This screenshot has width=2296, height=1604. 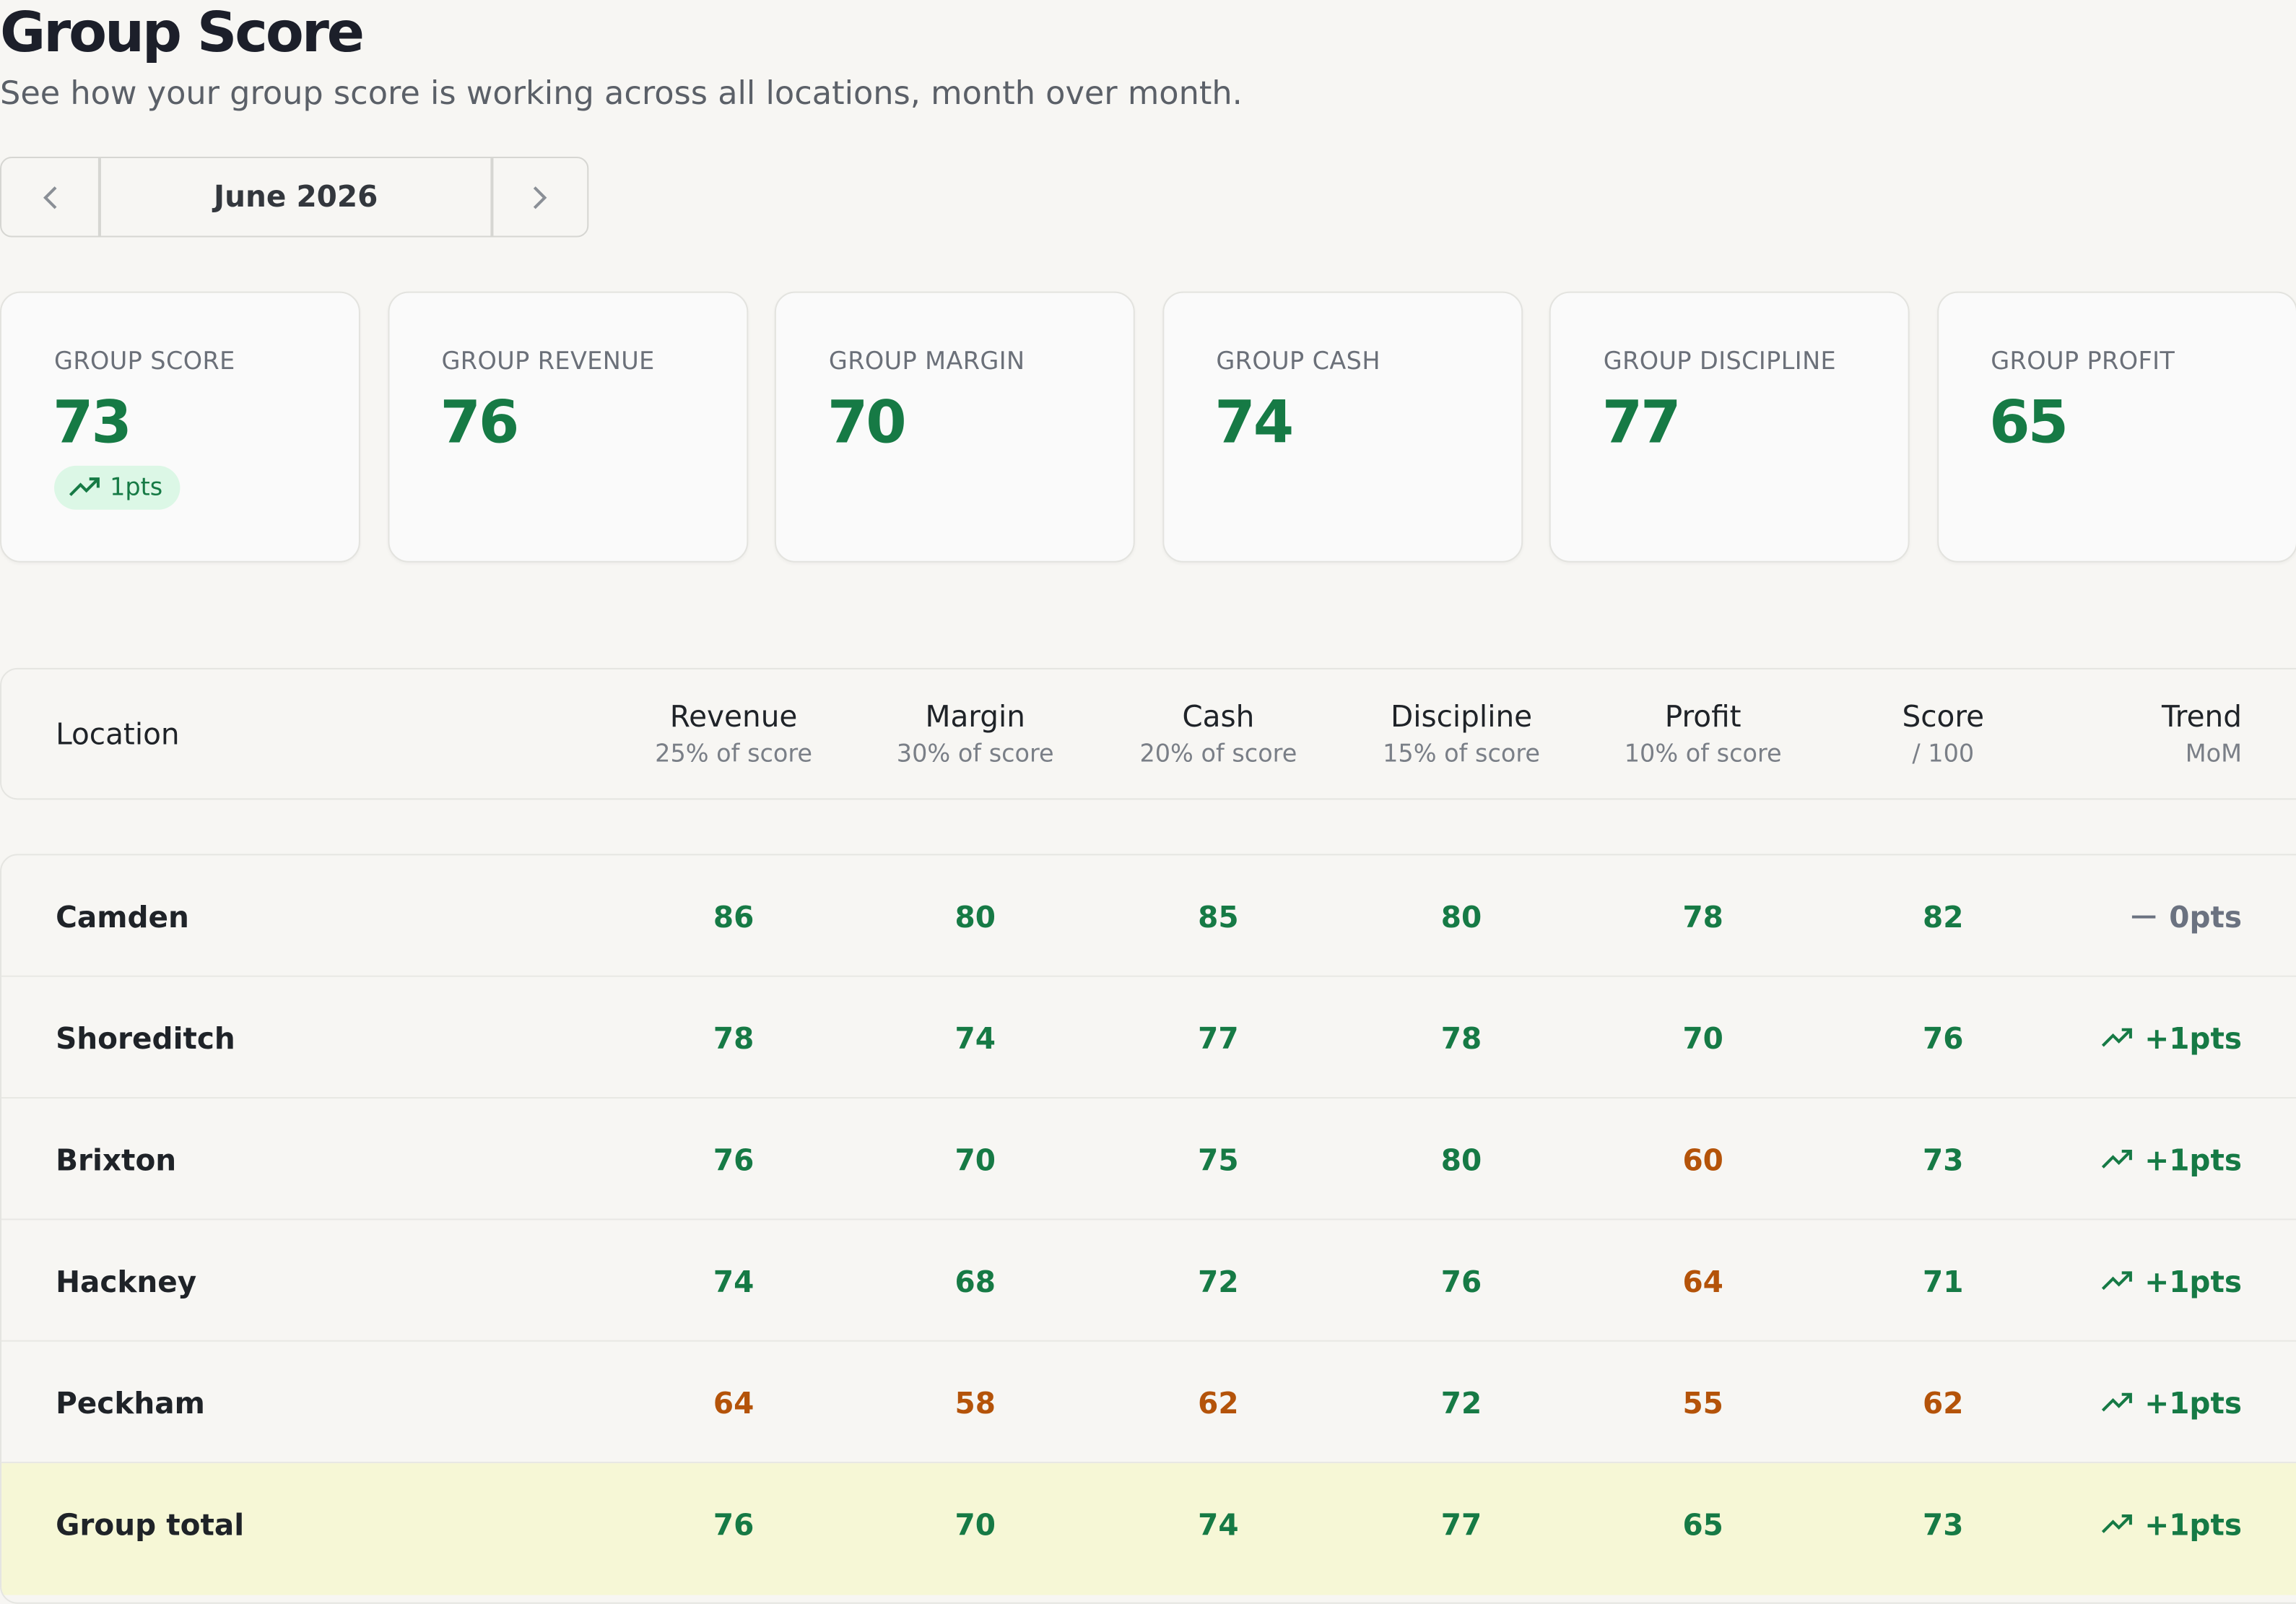 I want to click on total-row: Group total 76 70 74 77 65 73 +1pts, so click(x=1148, y=1529).